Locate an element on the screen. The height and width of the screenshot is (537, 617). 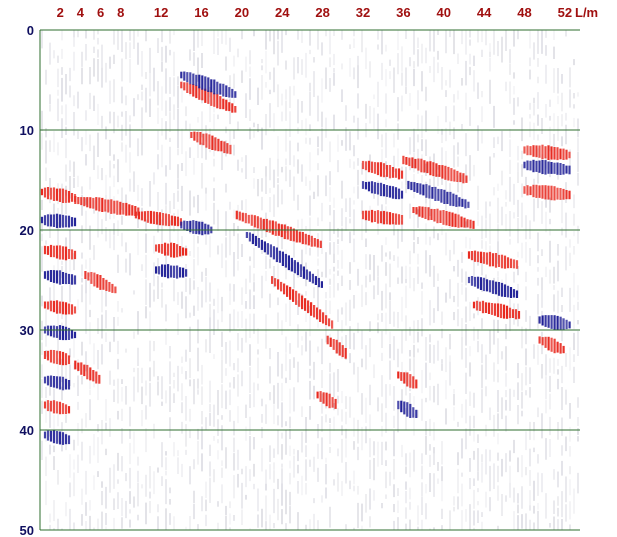
x-tick-label: 32 is located at coordinates (363, 12).